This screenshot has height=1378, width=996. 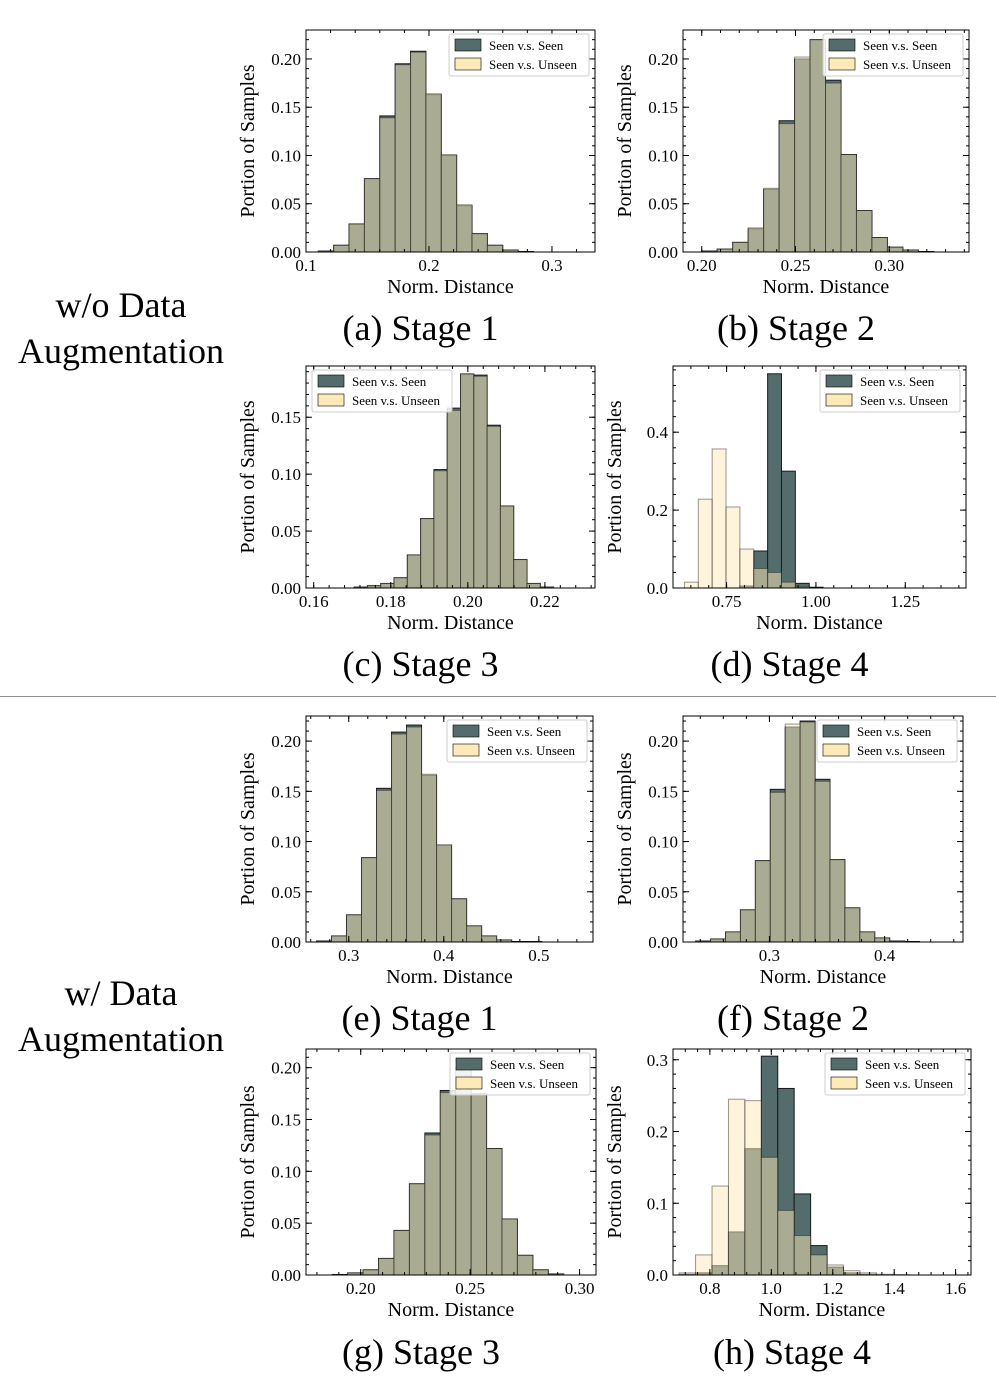 I want to click on y-tick-label: 0.15, so click(x=286, y=417).